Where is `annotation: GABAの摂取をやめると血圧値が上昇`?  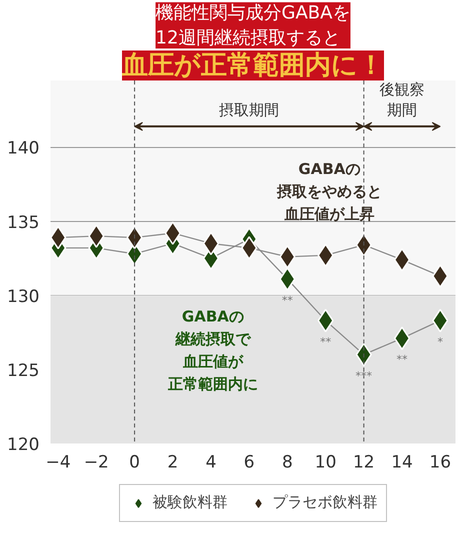 annotation: GABAの摂取をやめると血圧値が上昇 is located at coordinates (329, 192).